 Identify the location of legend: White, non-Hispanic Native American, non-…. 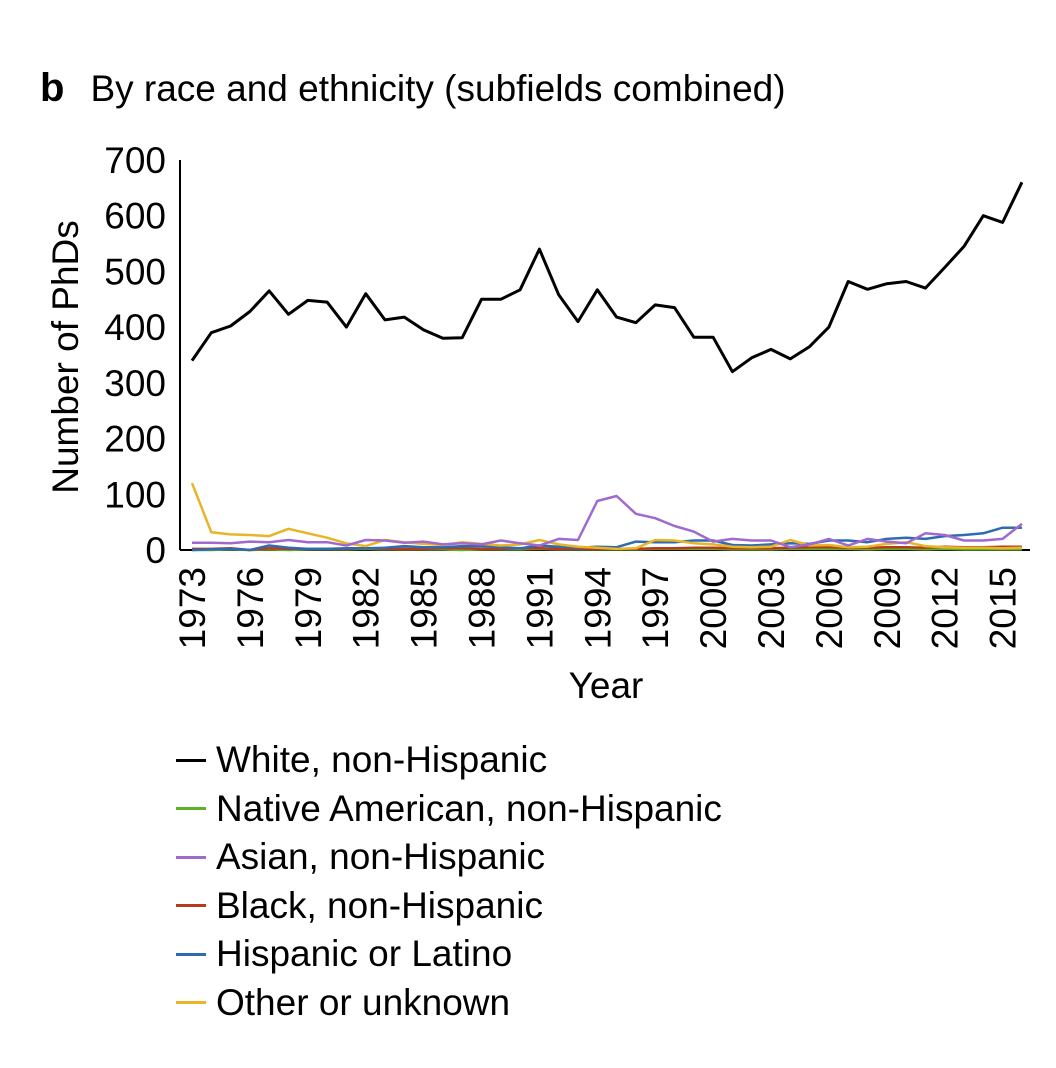
(449, 881).